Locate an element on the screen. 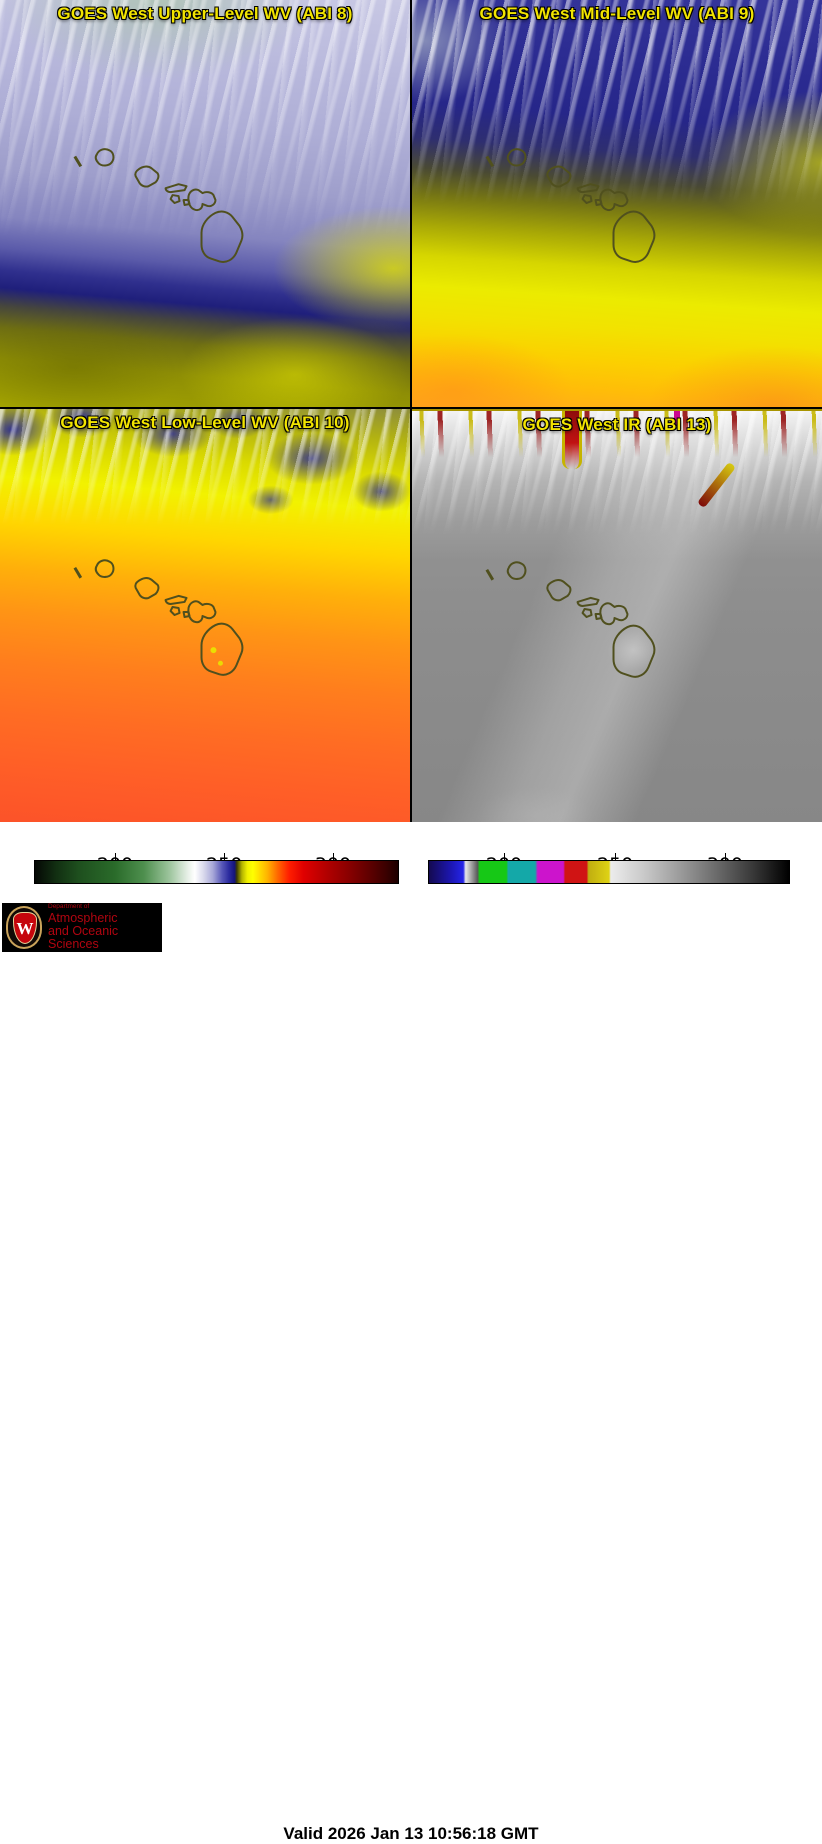  panel-upper-level-wv: GOES West Upper-Level WV (ABI 8) is located at coordinates (205, 203).